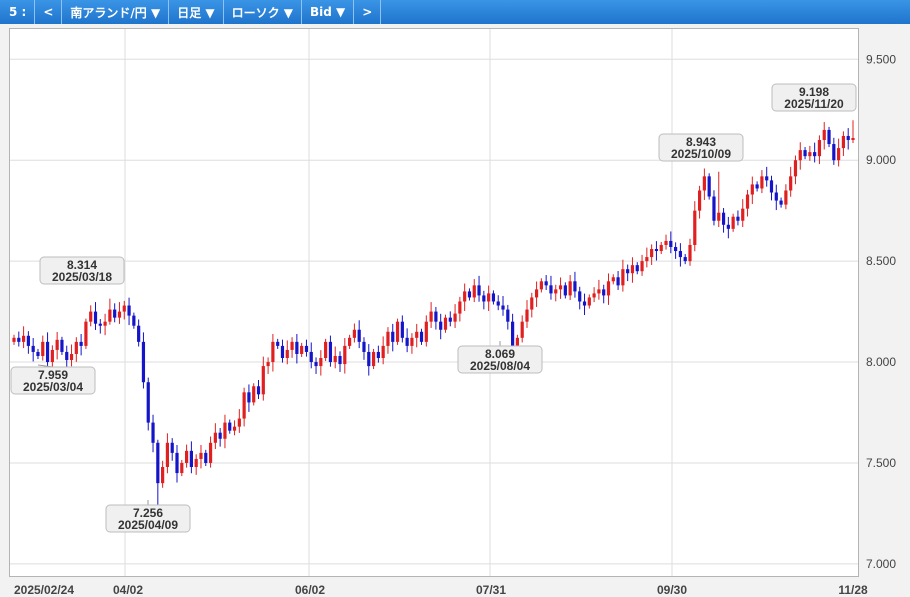 The height and width of the screenshot is (597, 910). Describe the element at coordinates (500, 354) in the screenshot. I see `annotation-value: 8.069` at that location.